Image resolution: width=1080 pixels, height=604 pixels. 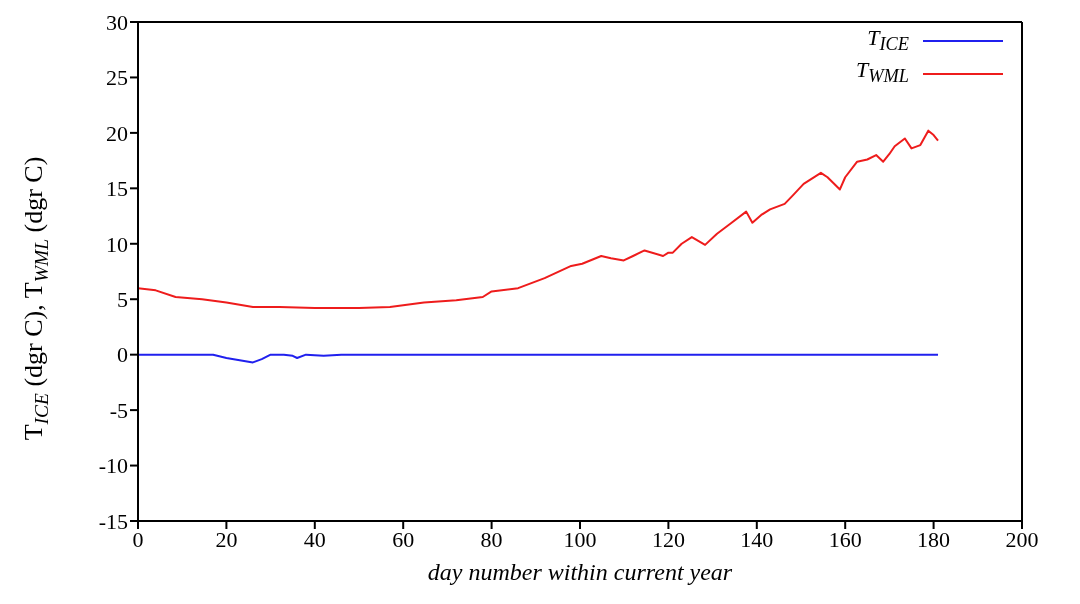 I want to click on x-tick-label: 100, so click(x=580, y=539).